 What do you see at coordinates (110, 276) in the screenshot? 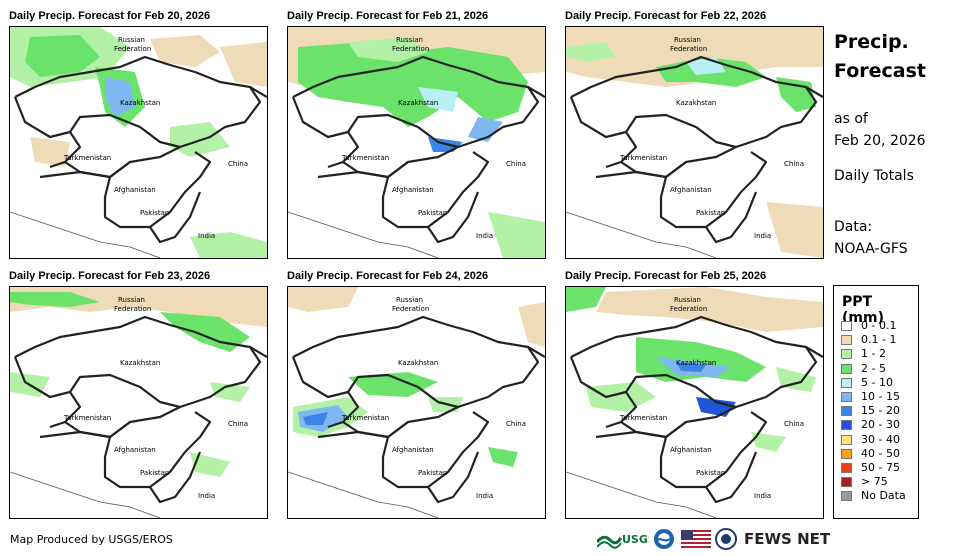
I see `panel-title-4: Daily Precip. Forecast for Feb 23, 2026` at bounding box center [110, 276].